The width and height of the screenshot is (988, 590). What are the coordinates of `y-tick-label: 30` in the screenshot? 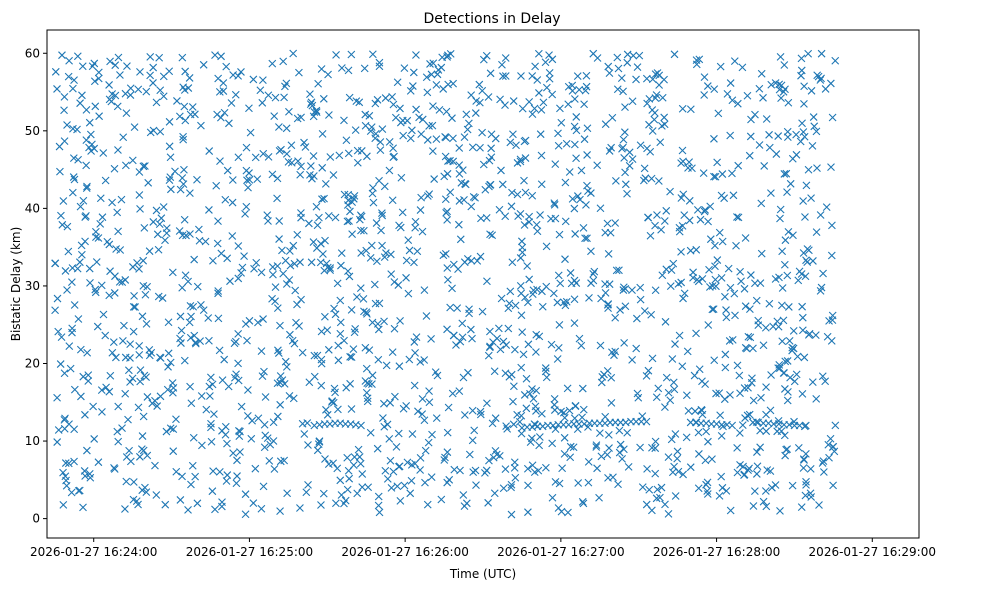 It's located at (32, 286).